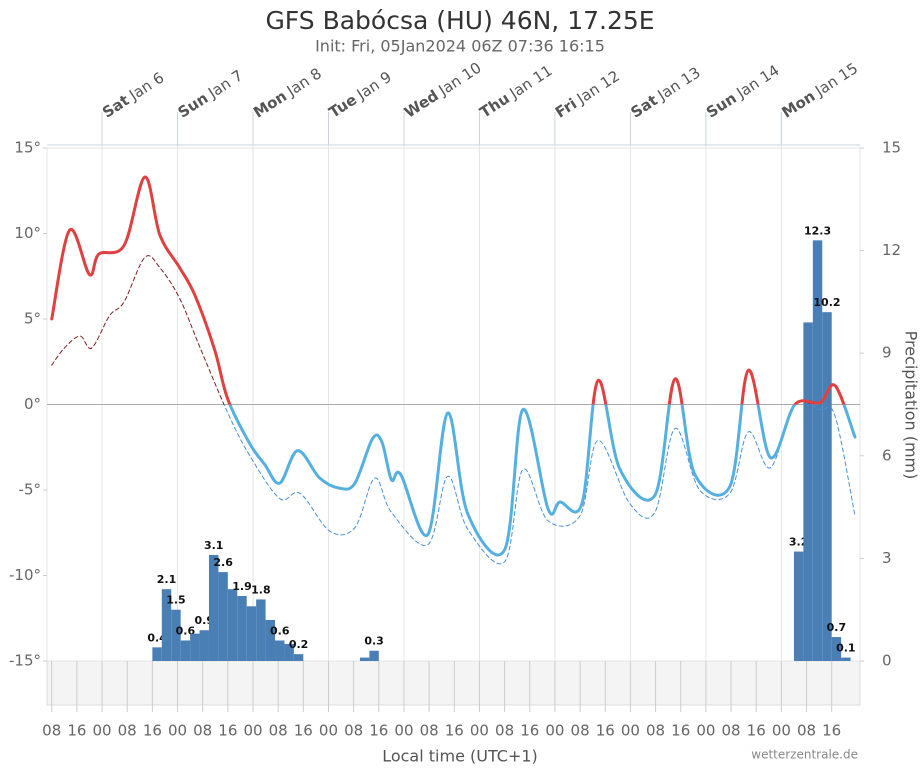 The image size is (921, 768). Describe the element at coordinates (25, 575) in the screenshot. I see `y-tick-label: -10°` at that location.